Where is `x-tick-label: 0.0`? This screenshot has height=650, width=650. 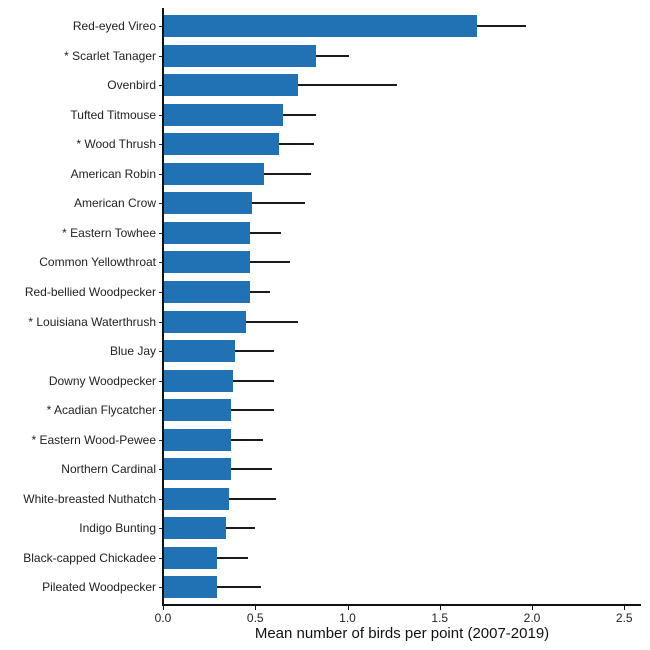 x-tick-label: 0.0 is located at coordinates (163, 618).